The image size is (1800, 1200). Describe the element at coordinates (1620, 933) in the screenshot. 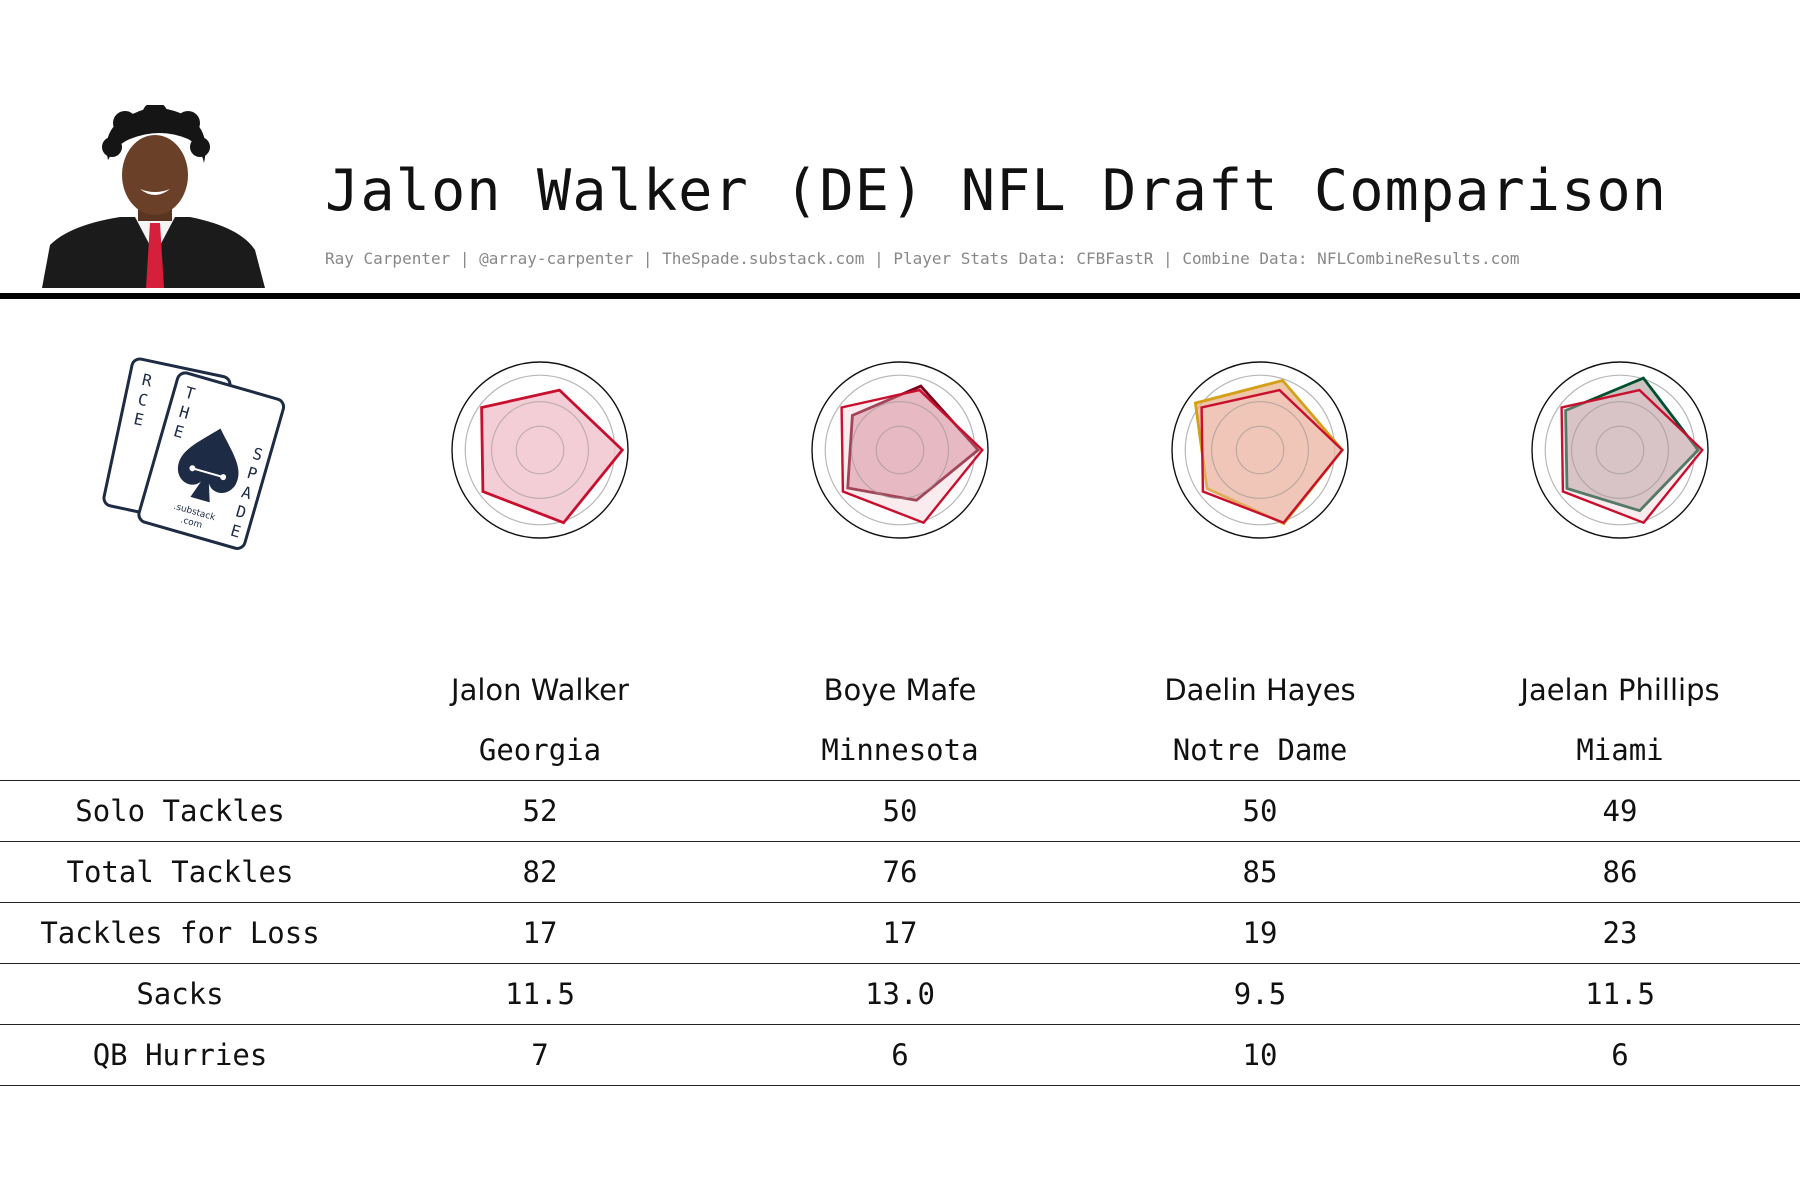

I see `stat-value: 23` at that location.